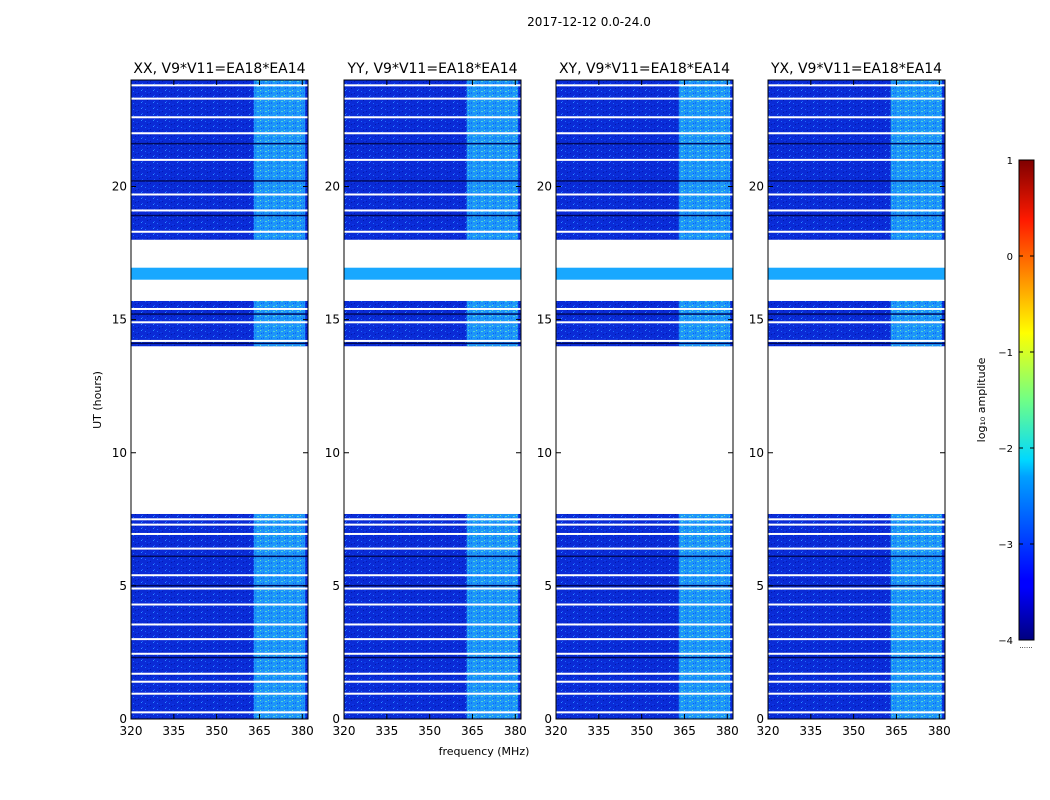 The image size is (1050, 800). Describe the element at coordinates (856, 69) in the screenshot. I see `panel-title: YX, V9*V11=EA18*EA14` at that location.